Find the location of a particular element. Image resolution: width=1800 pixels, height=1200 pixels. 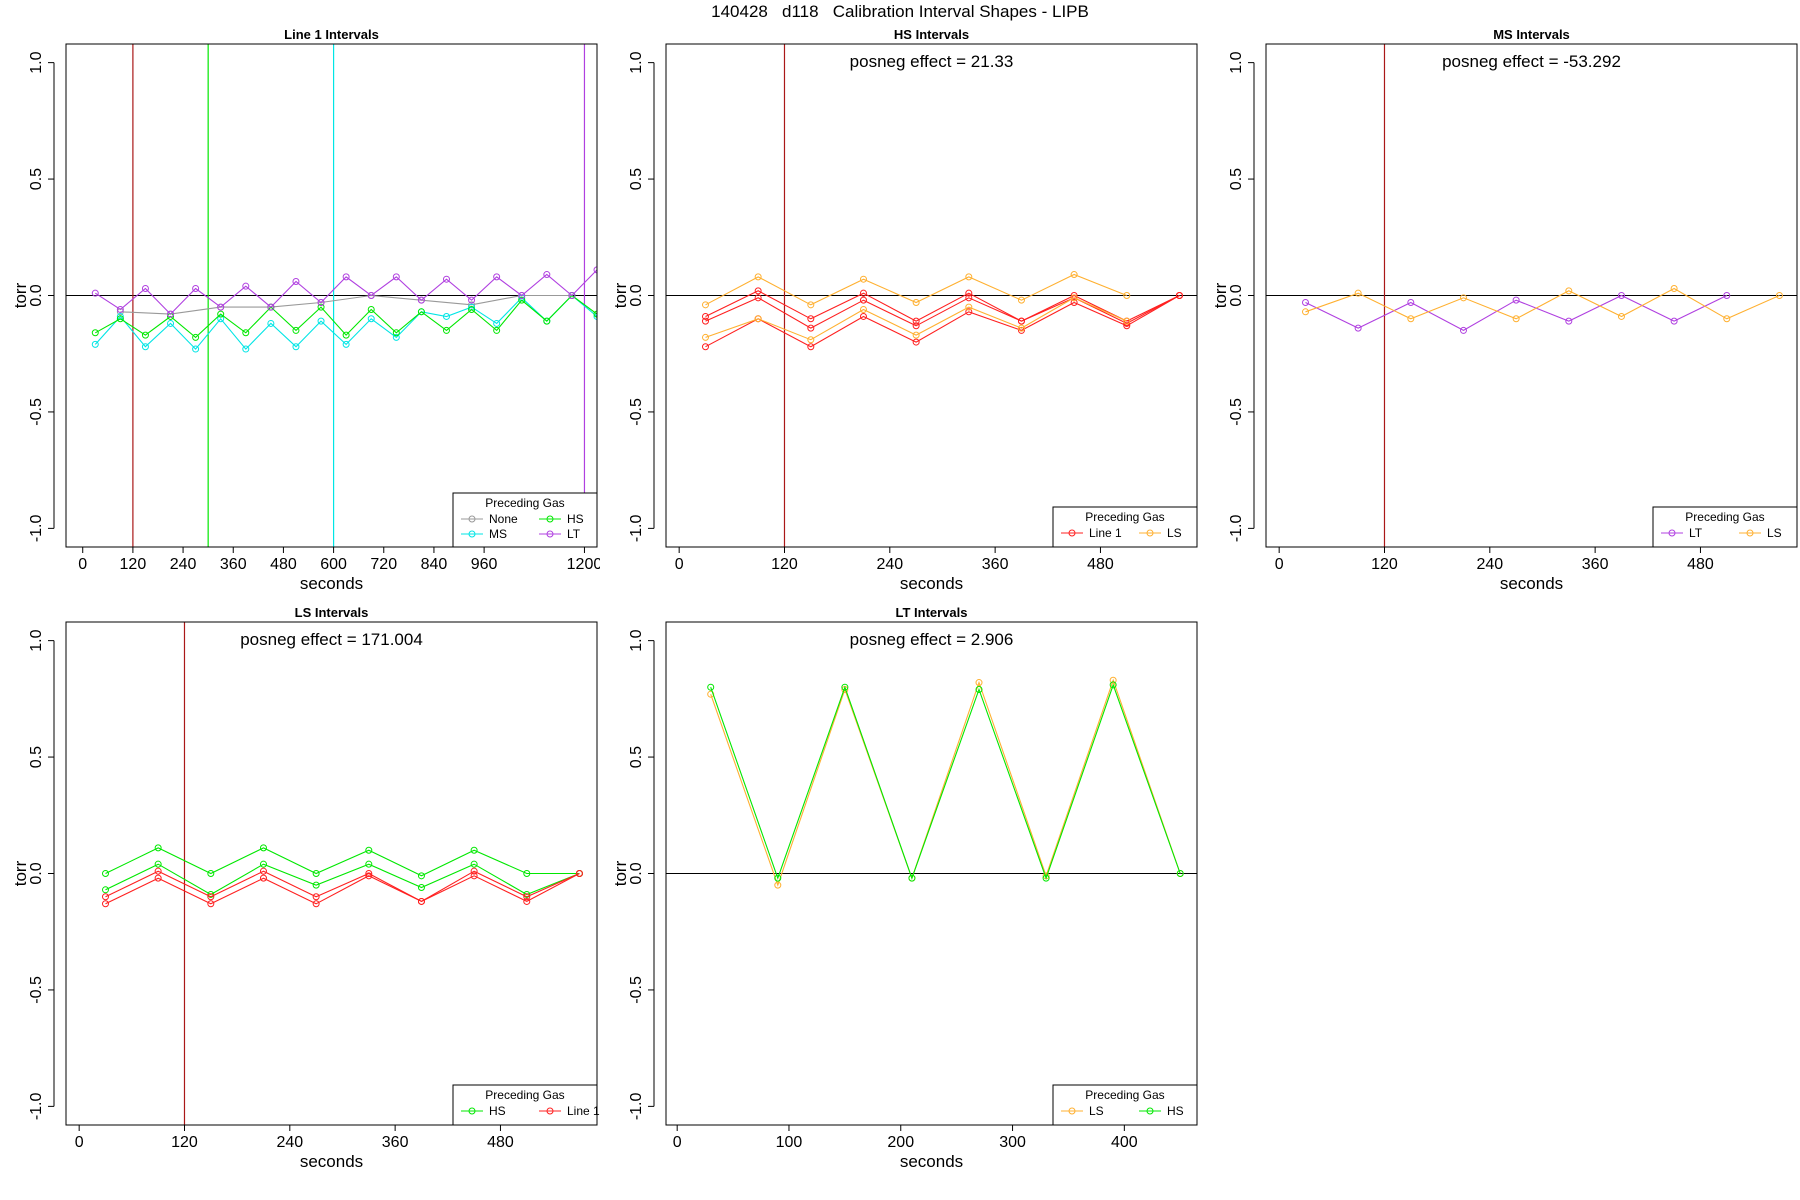

x-tick-label: 300 is located at coordinates (1012, 1142).